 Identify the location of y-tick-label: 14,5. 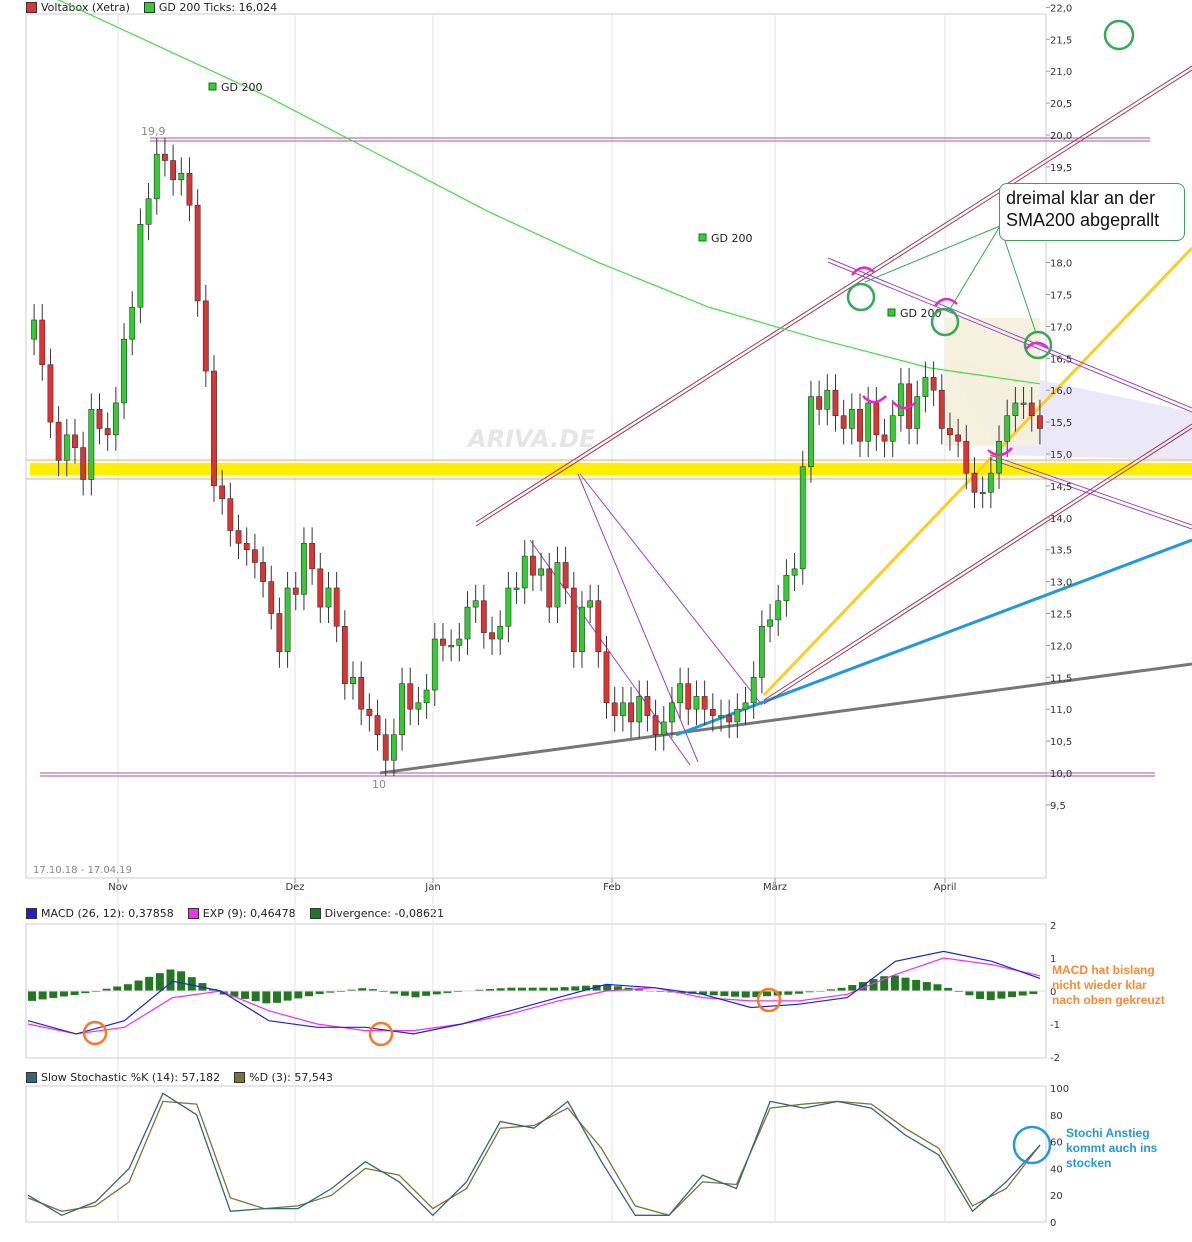
(1061, 487).